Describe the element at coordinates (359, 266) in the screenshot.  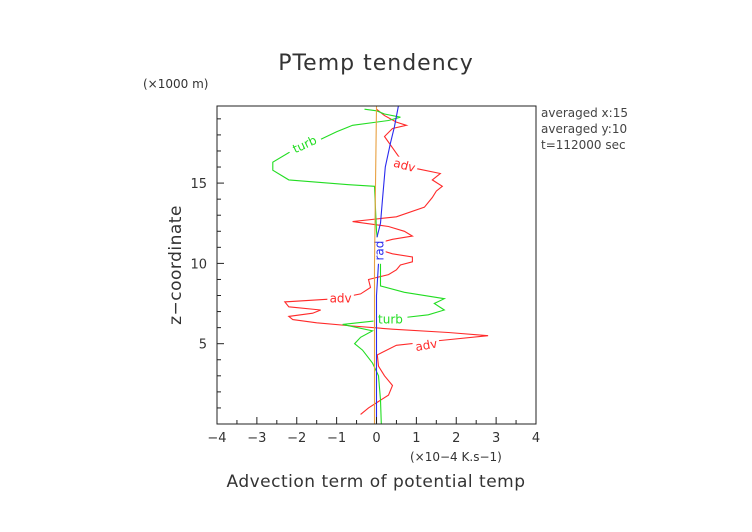
I see `series-line-turb` at that location.